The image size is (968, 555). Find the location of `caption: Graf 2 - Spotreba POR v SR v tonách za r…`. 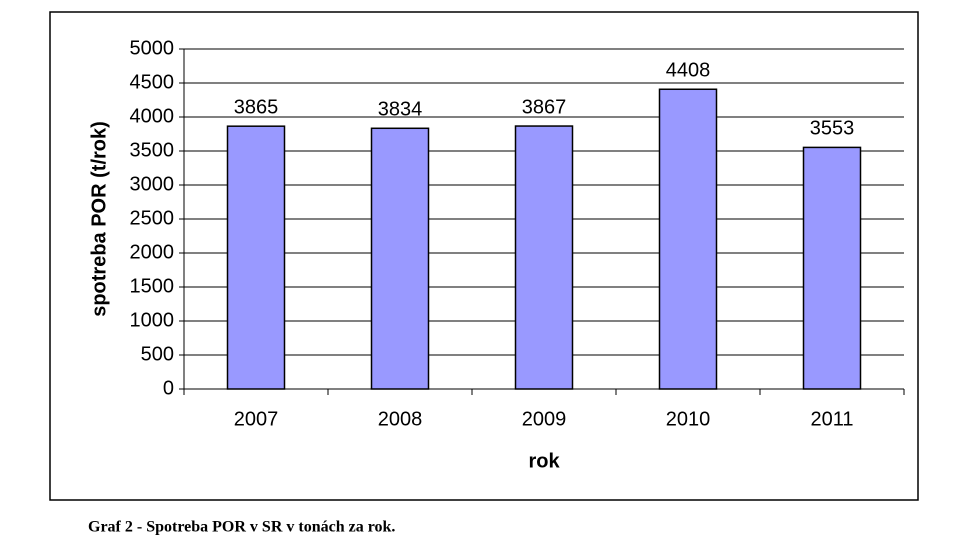

caption: Graf 2 - Spotreba POR v SR v tonách za r… is located at coordinates (241, 527).